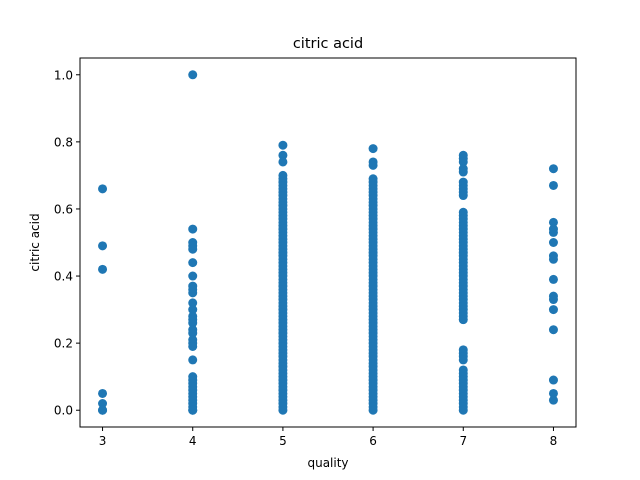  What do you see at coordinates (67, 243) in the screenshot?
I see `y-axis-ticks: 0.0 0.2 0.4 0.6 0.8 1.0` at bounding box center [67, 243].